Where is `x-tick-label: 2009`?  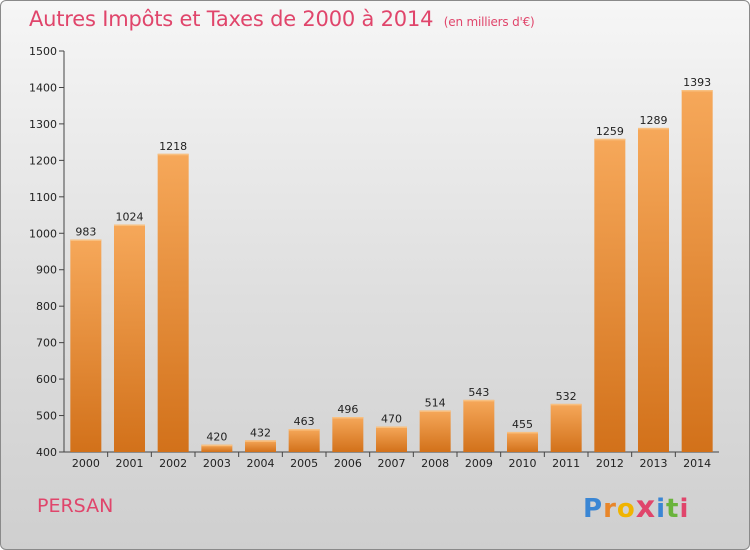 x-tick-label: 2009 is located at coordinates (479, 463).